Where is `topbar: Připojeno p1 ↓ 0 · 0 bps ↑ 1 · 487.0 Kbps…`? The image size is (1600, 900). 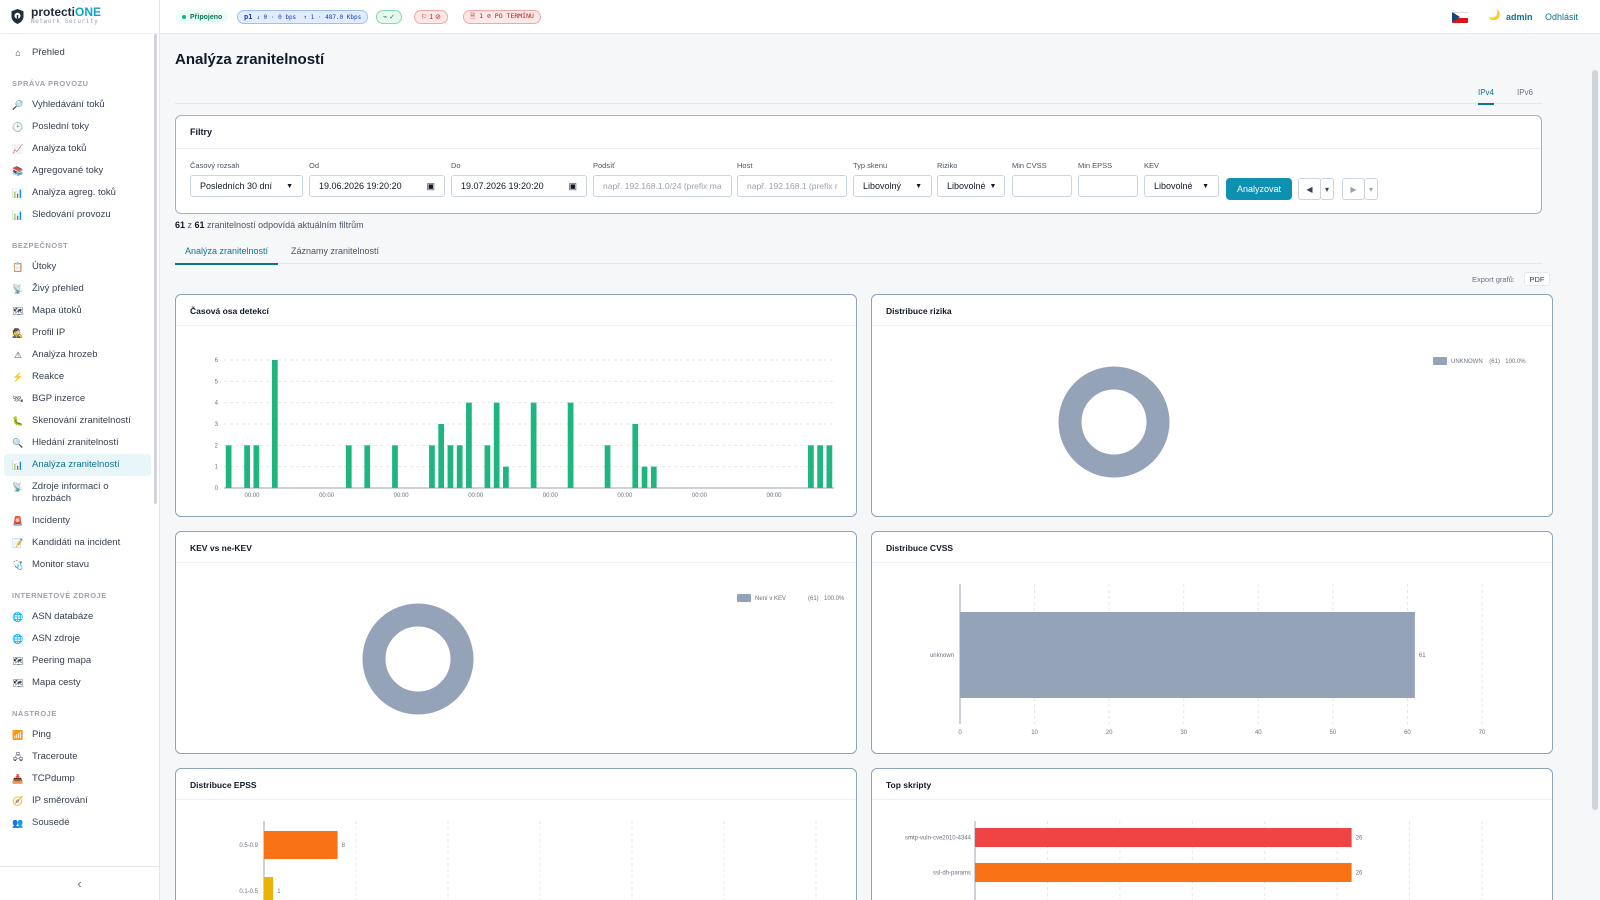
topbar: Připojeno p1 ↓ 0 · 0 bps ↑ 1 · 487.0 Kbps… is located at coordinates (880, 17).